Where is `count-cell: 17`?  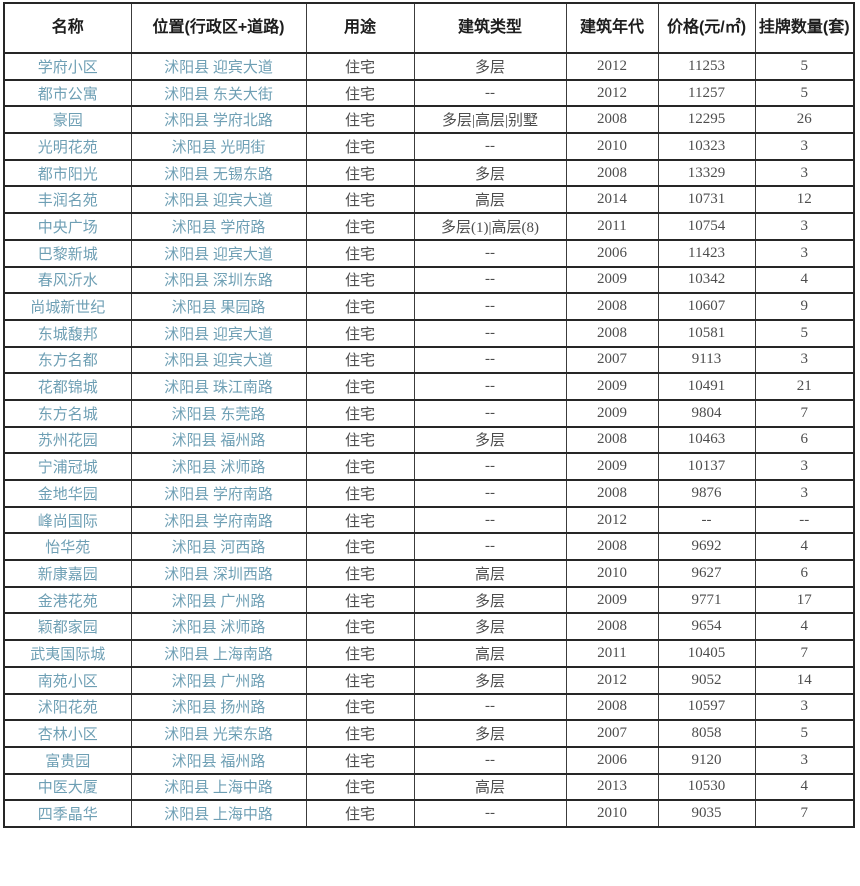 count-cell: 17 is located at coordinates (804, 600).